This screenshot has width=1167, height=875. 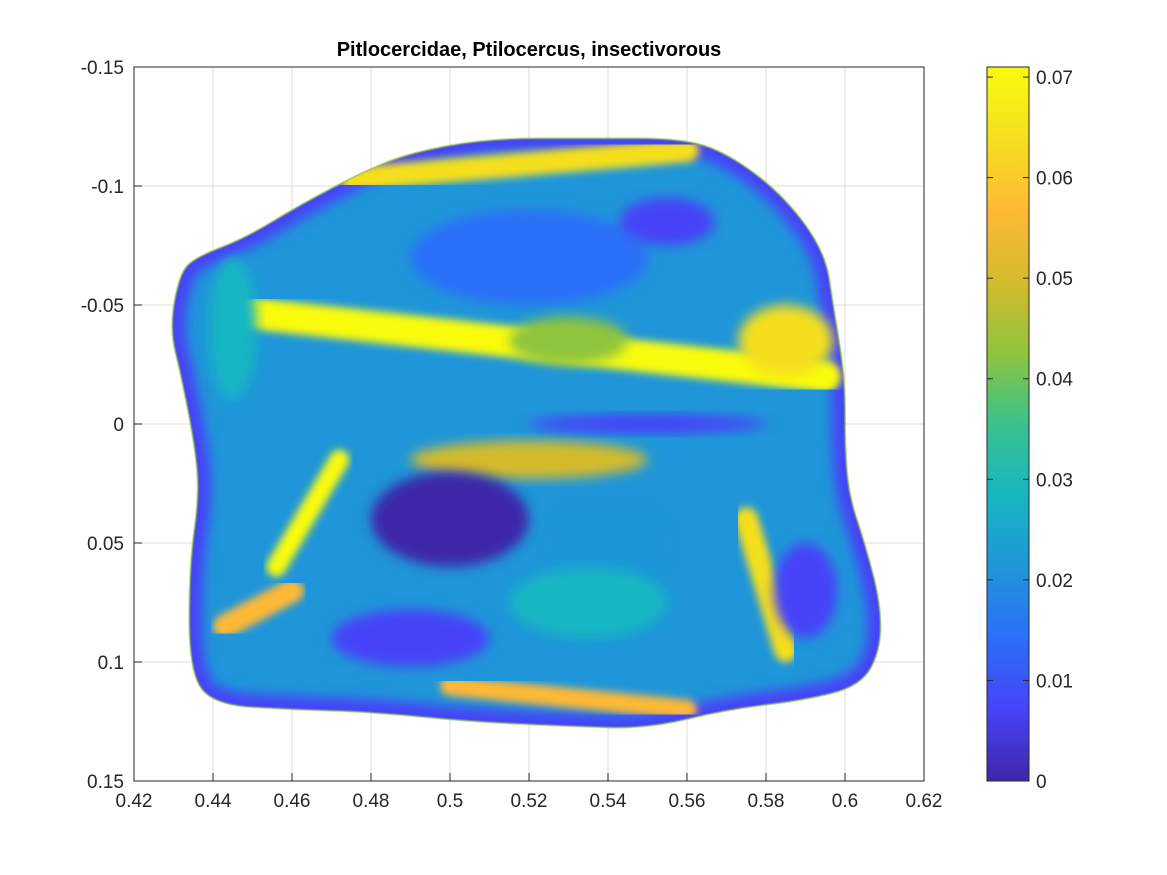 I want to click on y-tick-label: 0.05, so click(x=105, y=544).